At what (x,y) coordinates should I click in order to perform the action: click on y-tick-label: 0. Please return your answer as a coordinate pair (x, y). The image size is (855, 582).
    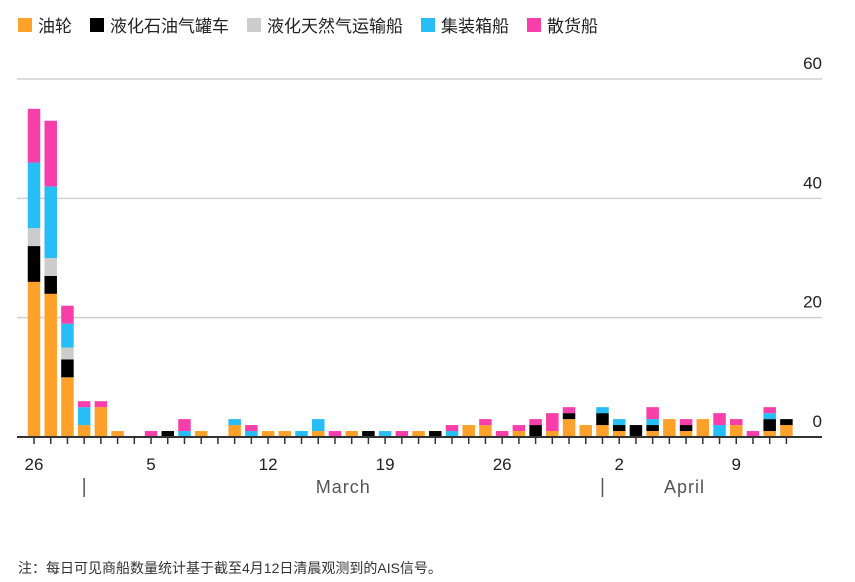
    Looking at the image, I should click on (817, 421).